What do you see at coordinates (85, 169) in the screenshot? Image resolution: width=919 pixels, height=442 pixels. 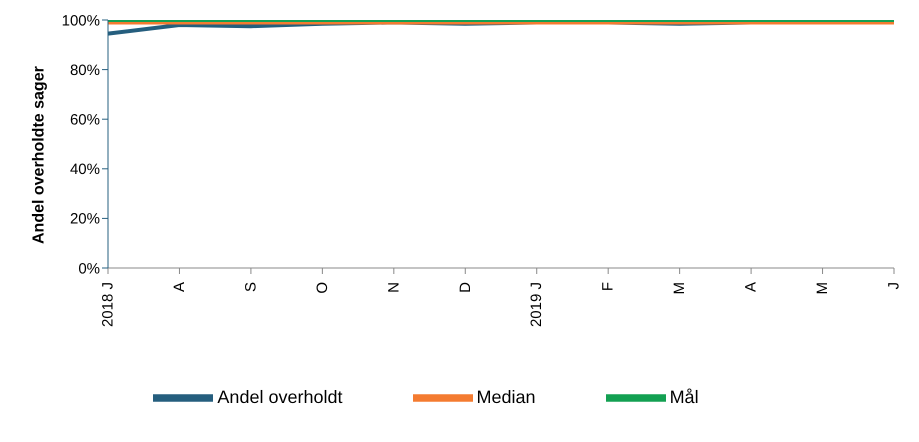 I see `y-tick-label: 40%` at bounding box center [85, 169].